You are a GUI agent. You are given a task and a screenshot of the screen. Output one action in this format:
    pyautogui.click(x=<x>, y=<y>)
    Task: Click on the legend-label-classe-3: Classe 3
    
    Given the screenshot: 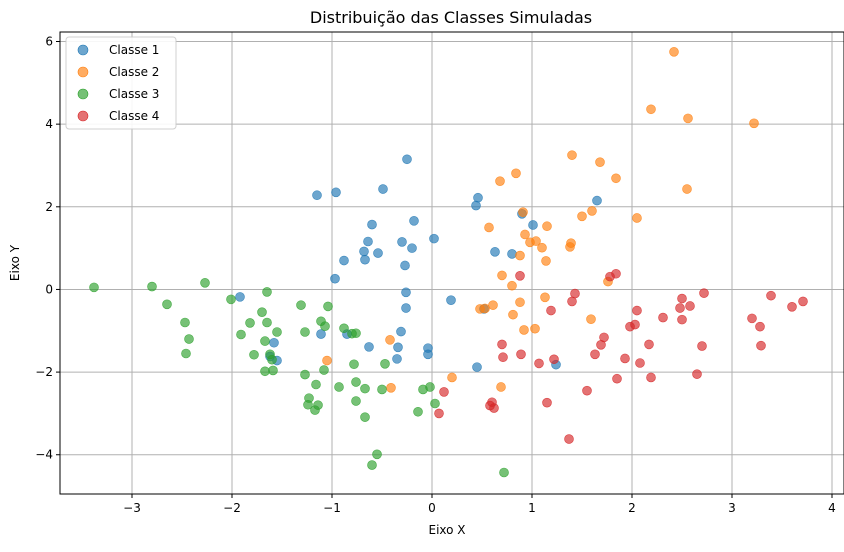 What is the action you would take?
    pyautogui.click(x=134, y=94)
    